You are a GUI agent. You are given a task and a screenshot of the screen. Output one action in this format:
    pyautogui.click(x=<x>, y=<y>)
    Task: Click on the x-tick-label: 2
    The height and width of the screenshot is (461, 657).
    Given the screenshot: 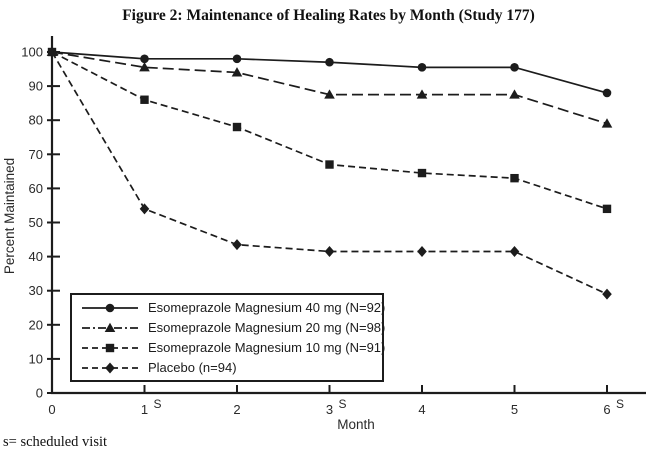 What is the action you would take?
    pyautogui.click(x=236, y=409)
    